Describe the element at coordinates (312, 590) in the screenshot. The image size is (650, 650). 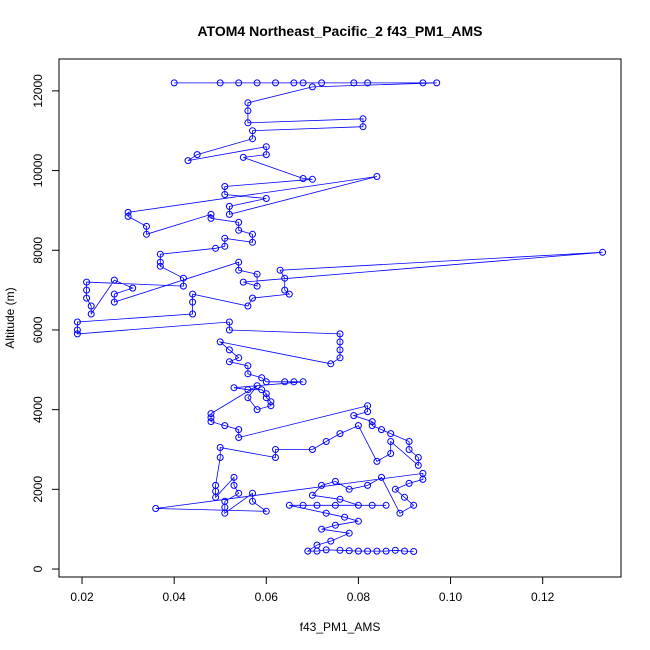
I see `x-axis: 0.02 0.04 0.06 0.08 0.10 0.12` at that location.